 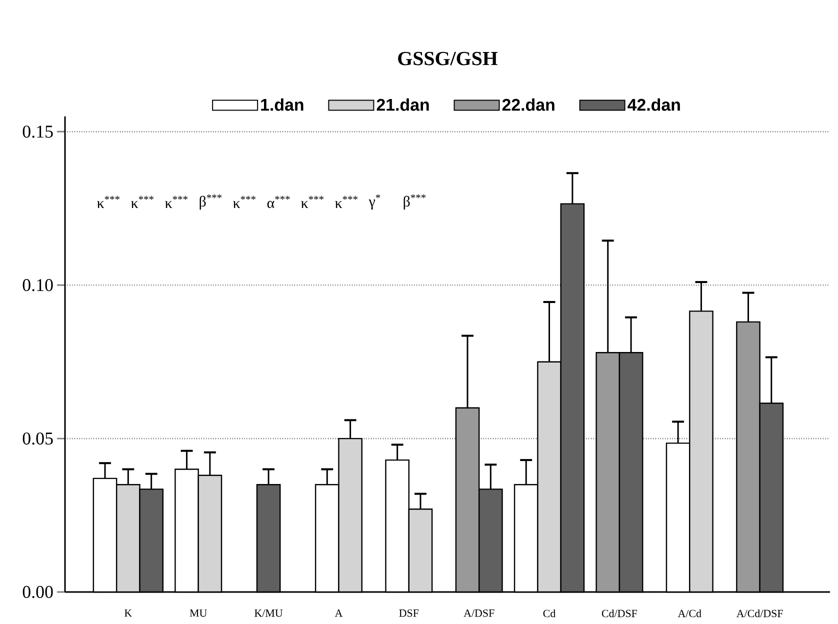 What do you see at coordinates (409, 613) in the screenshot?
I see `x-tick-label: DSF` at bounding box center [409, 613].